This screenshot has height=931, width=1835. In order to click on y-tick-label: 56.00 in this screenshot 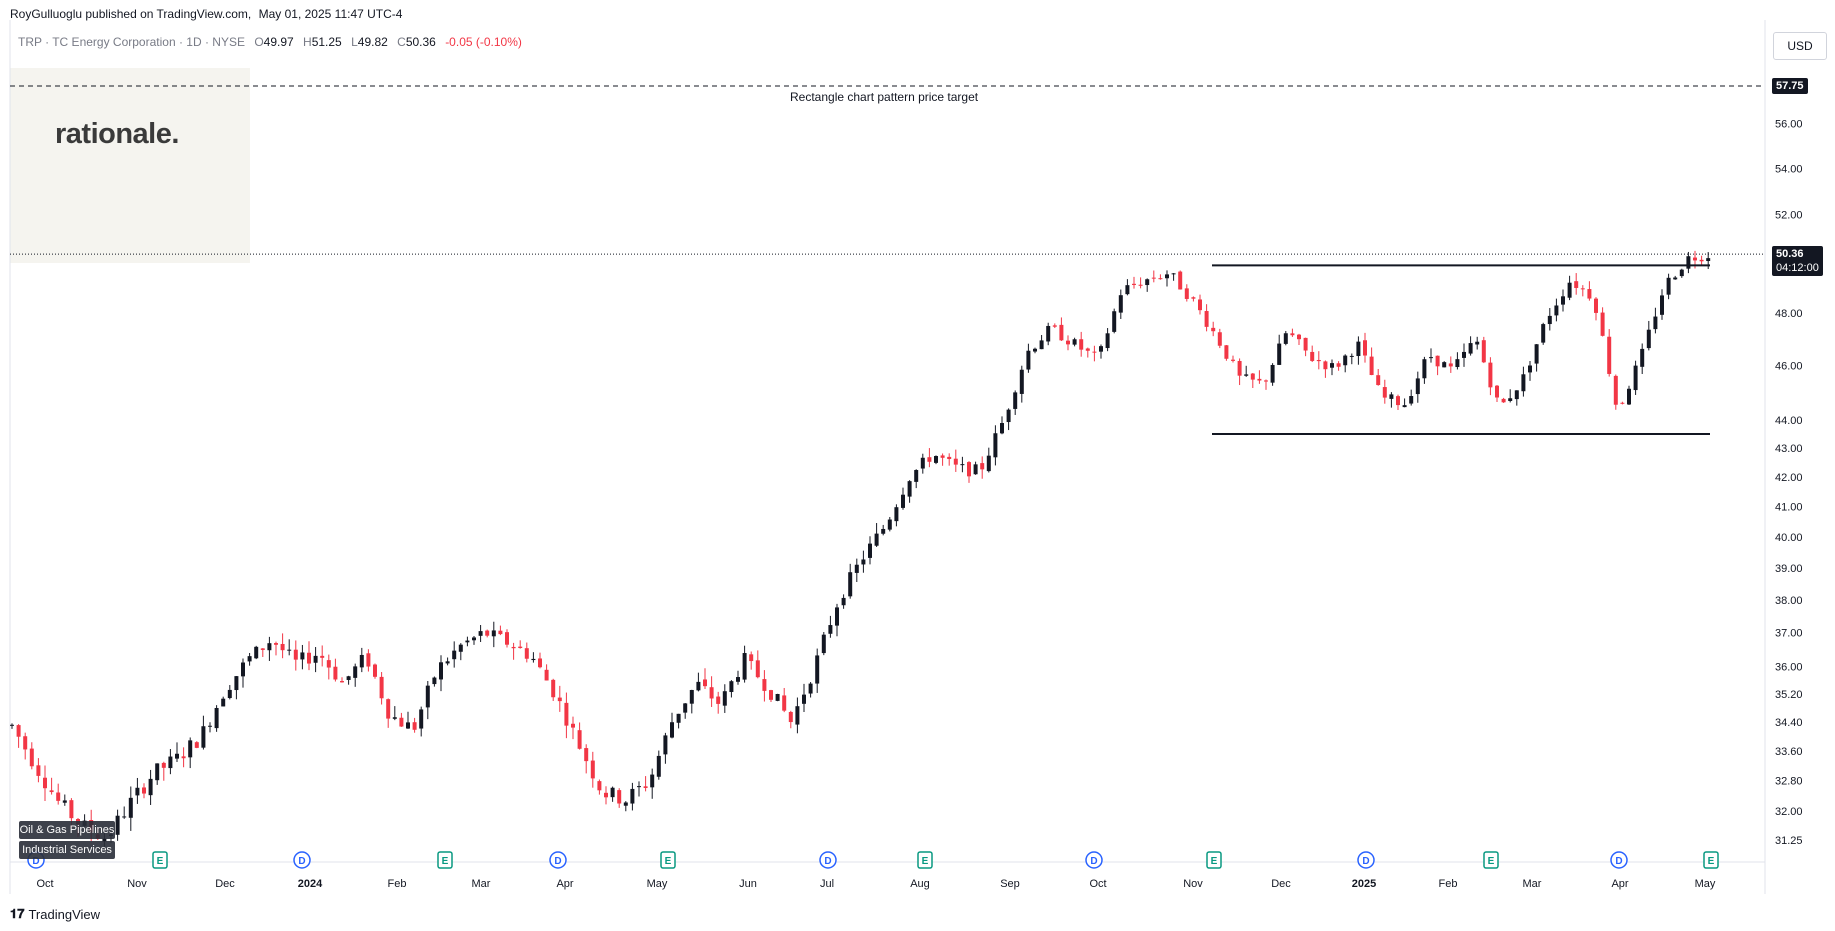, I will do `click(1789, 125)`.